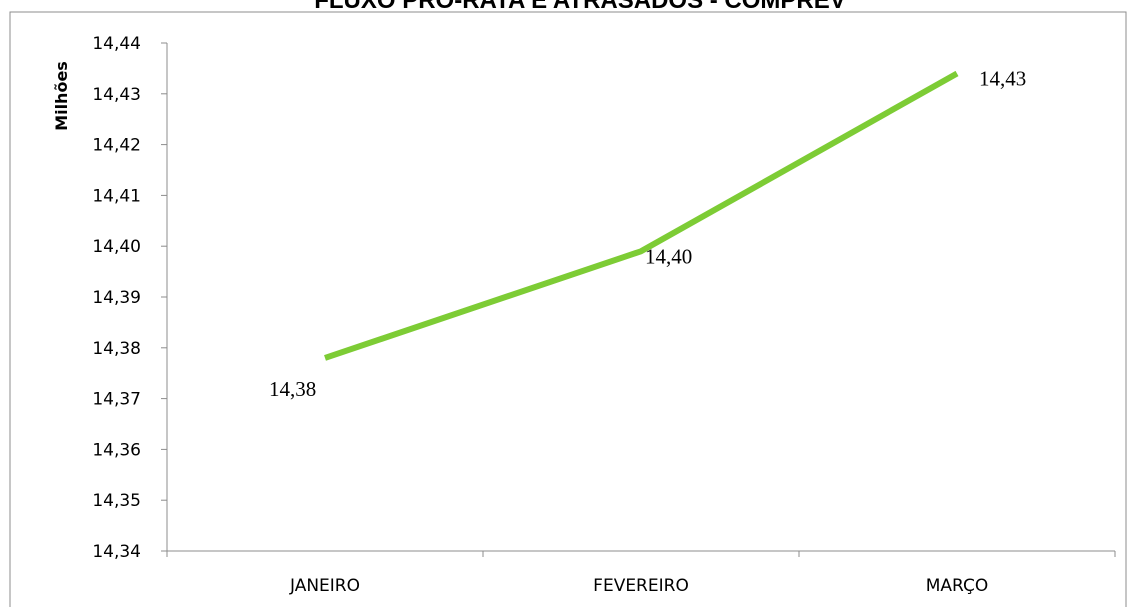 The width and height of the screenshot is (1130, 612). Describe the element at coordinates (116, 501) in the screenshot. I see `y-tick-label: 14,35` at that location.